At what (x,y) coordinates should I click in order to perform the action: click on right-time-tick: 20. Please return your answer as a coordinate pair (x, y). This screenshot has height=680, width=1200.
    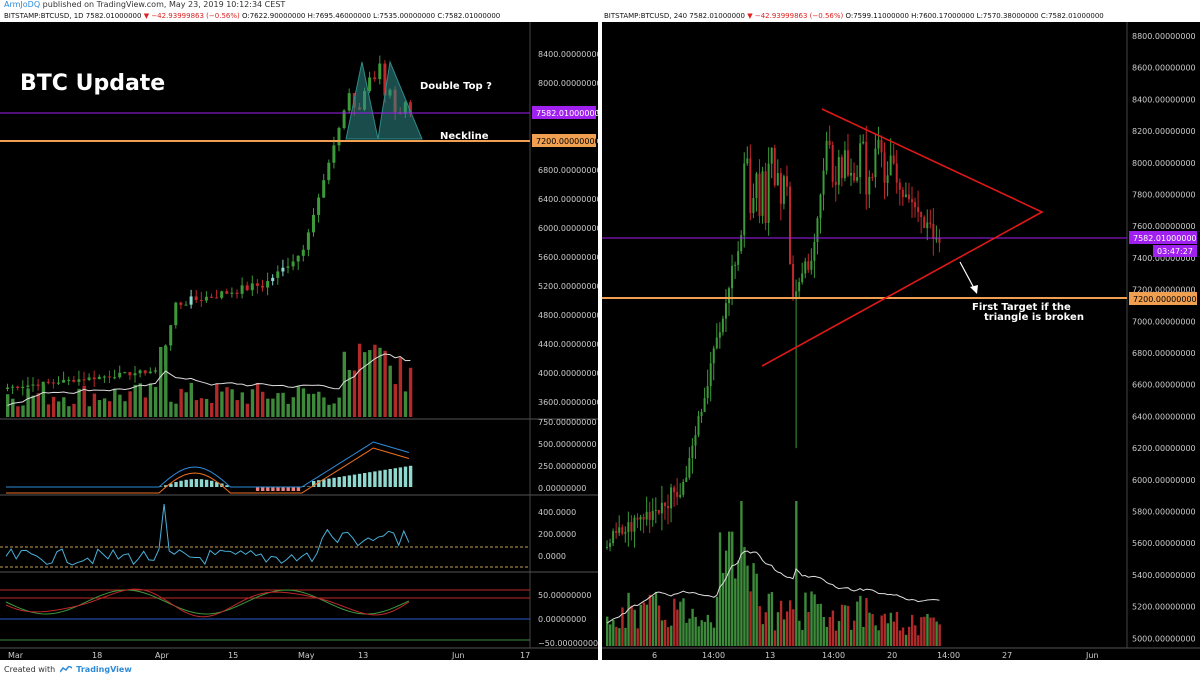
    Looking at the image, I should click on (892, 655).